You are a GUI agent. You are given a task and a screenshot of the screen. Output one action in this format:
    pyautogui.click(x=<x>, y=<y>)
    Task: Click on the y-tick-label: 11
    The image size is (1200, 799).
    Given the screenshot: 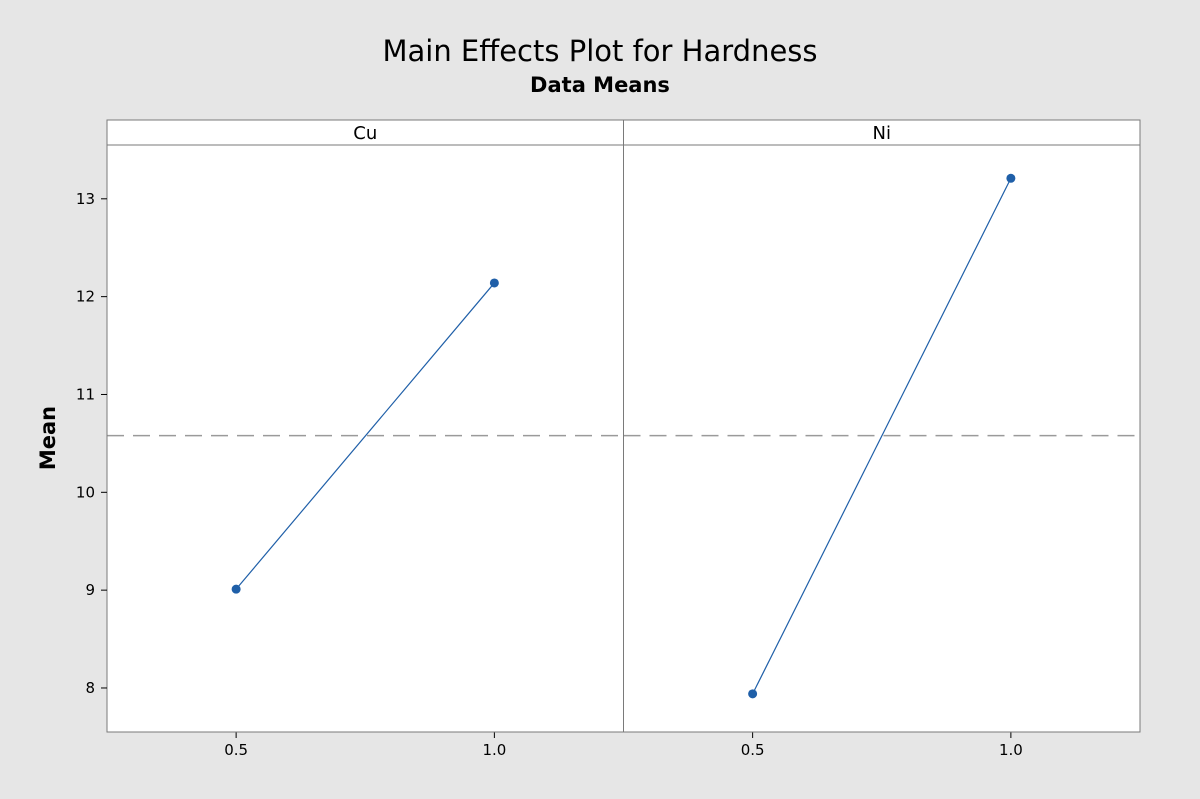 What is the action you would take?
    pyautogui.click(x=85, y=394)
    